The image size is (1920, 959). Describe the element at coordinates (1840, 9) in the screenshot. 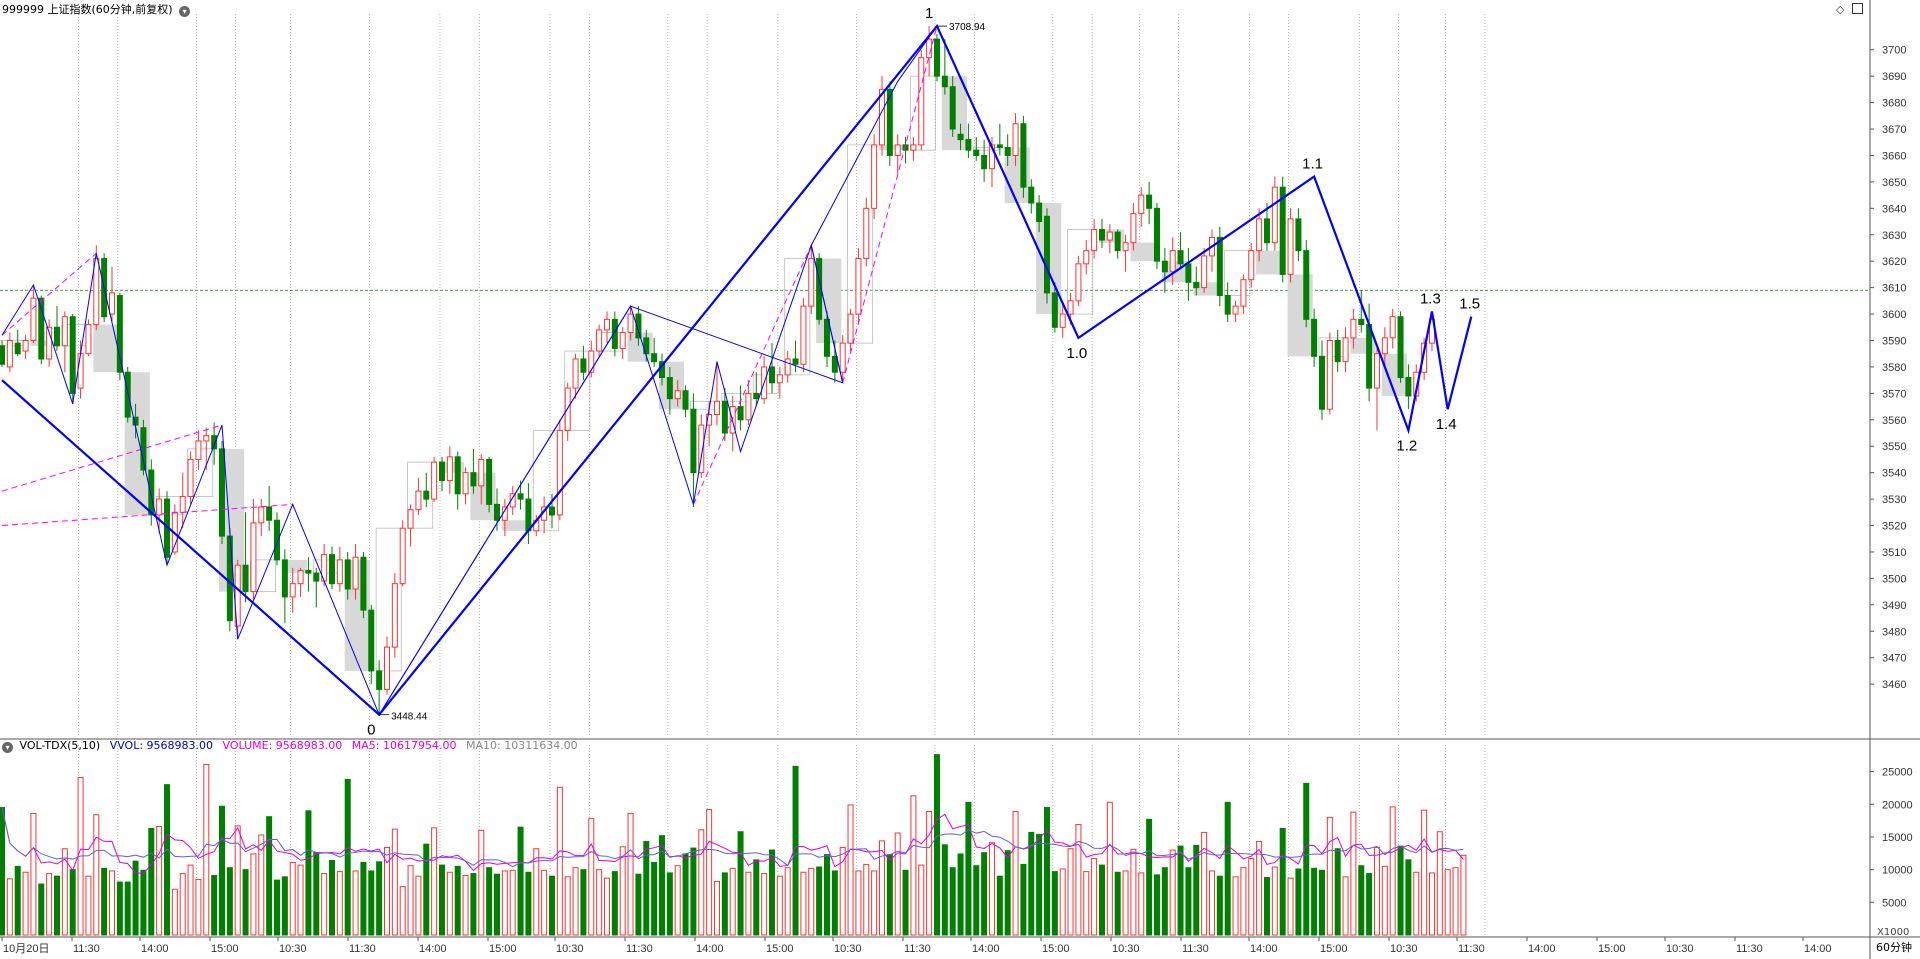

I see `diamond-icon: ◇` at that location.